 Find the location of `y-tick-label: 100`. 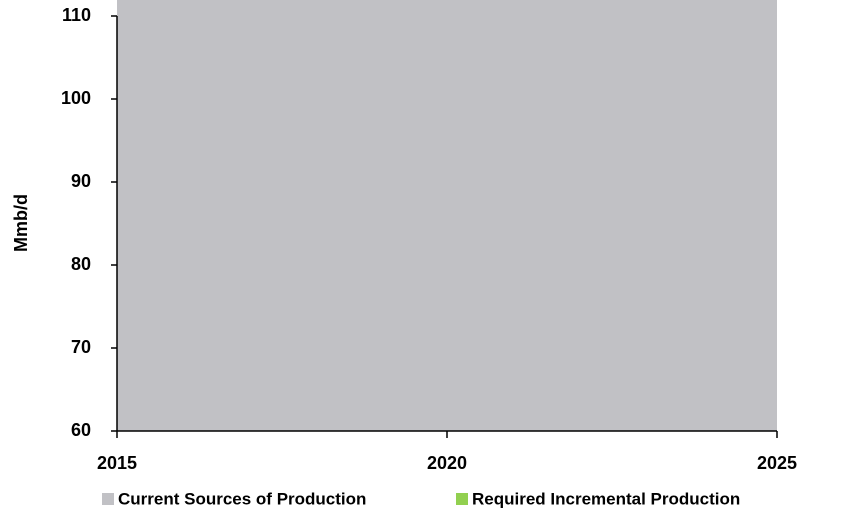

y-tick-label: 100 is located at coordinates (76, 98).